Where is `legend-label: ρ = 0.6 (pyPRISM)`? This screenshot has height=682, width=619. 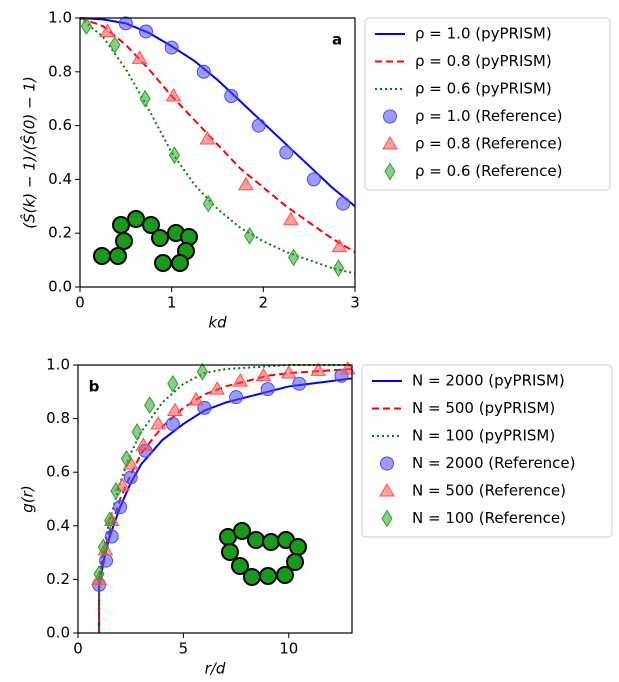
legend-label: ρ = 0.6 (pyPRISM) is located at coordinates (483, 89).